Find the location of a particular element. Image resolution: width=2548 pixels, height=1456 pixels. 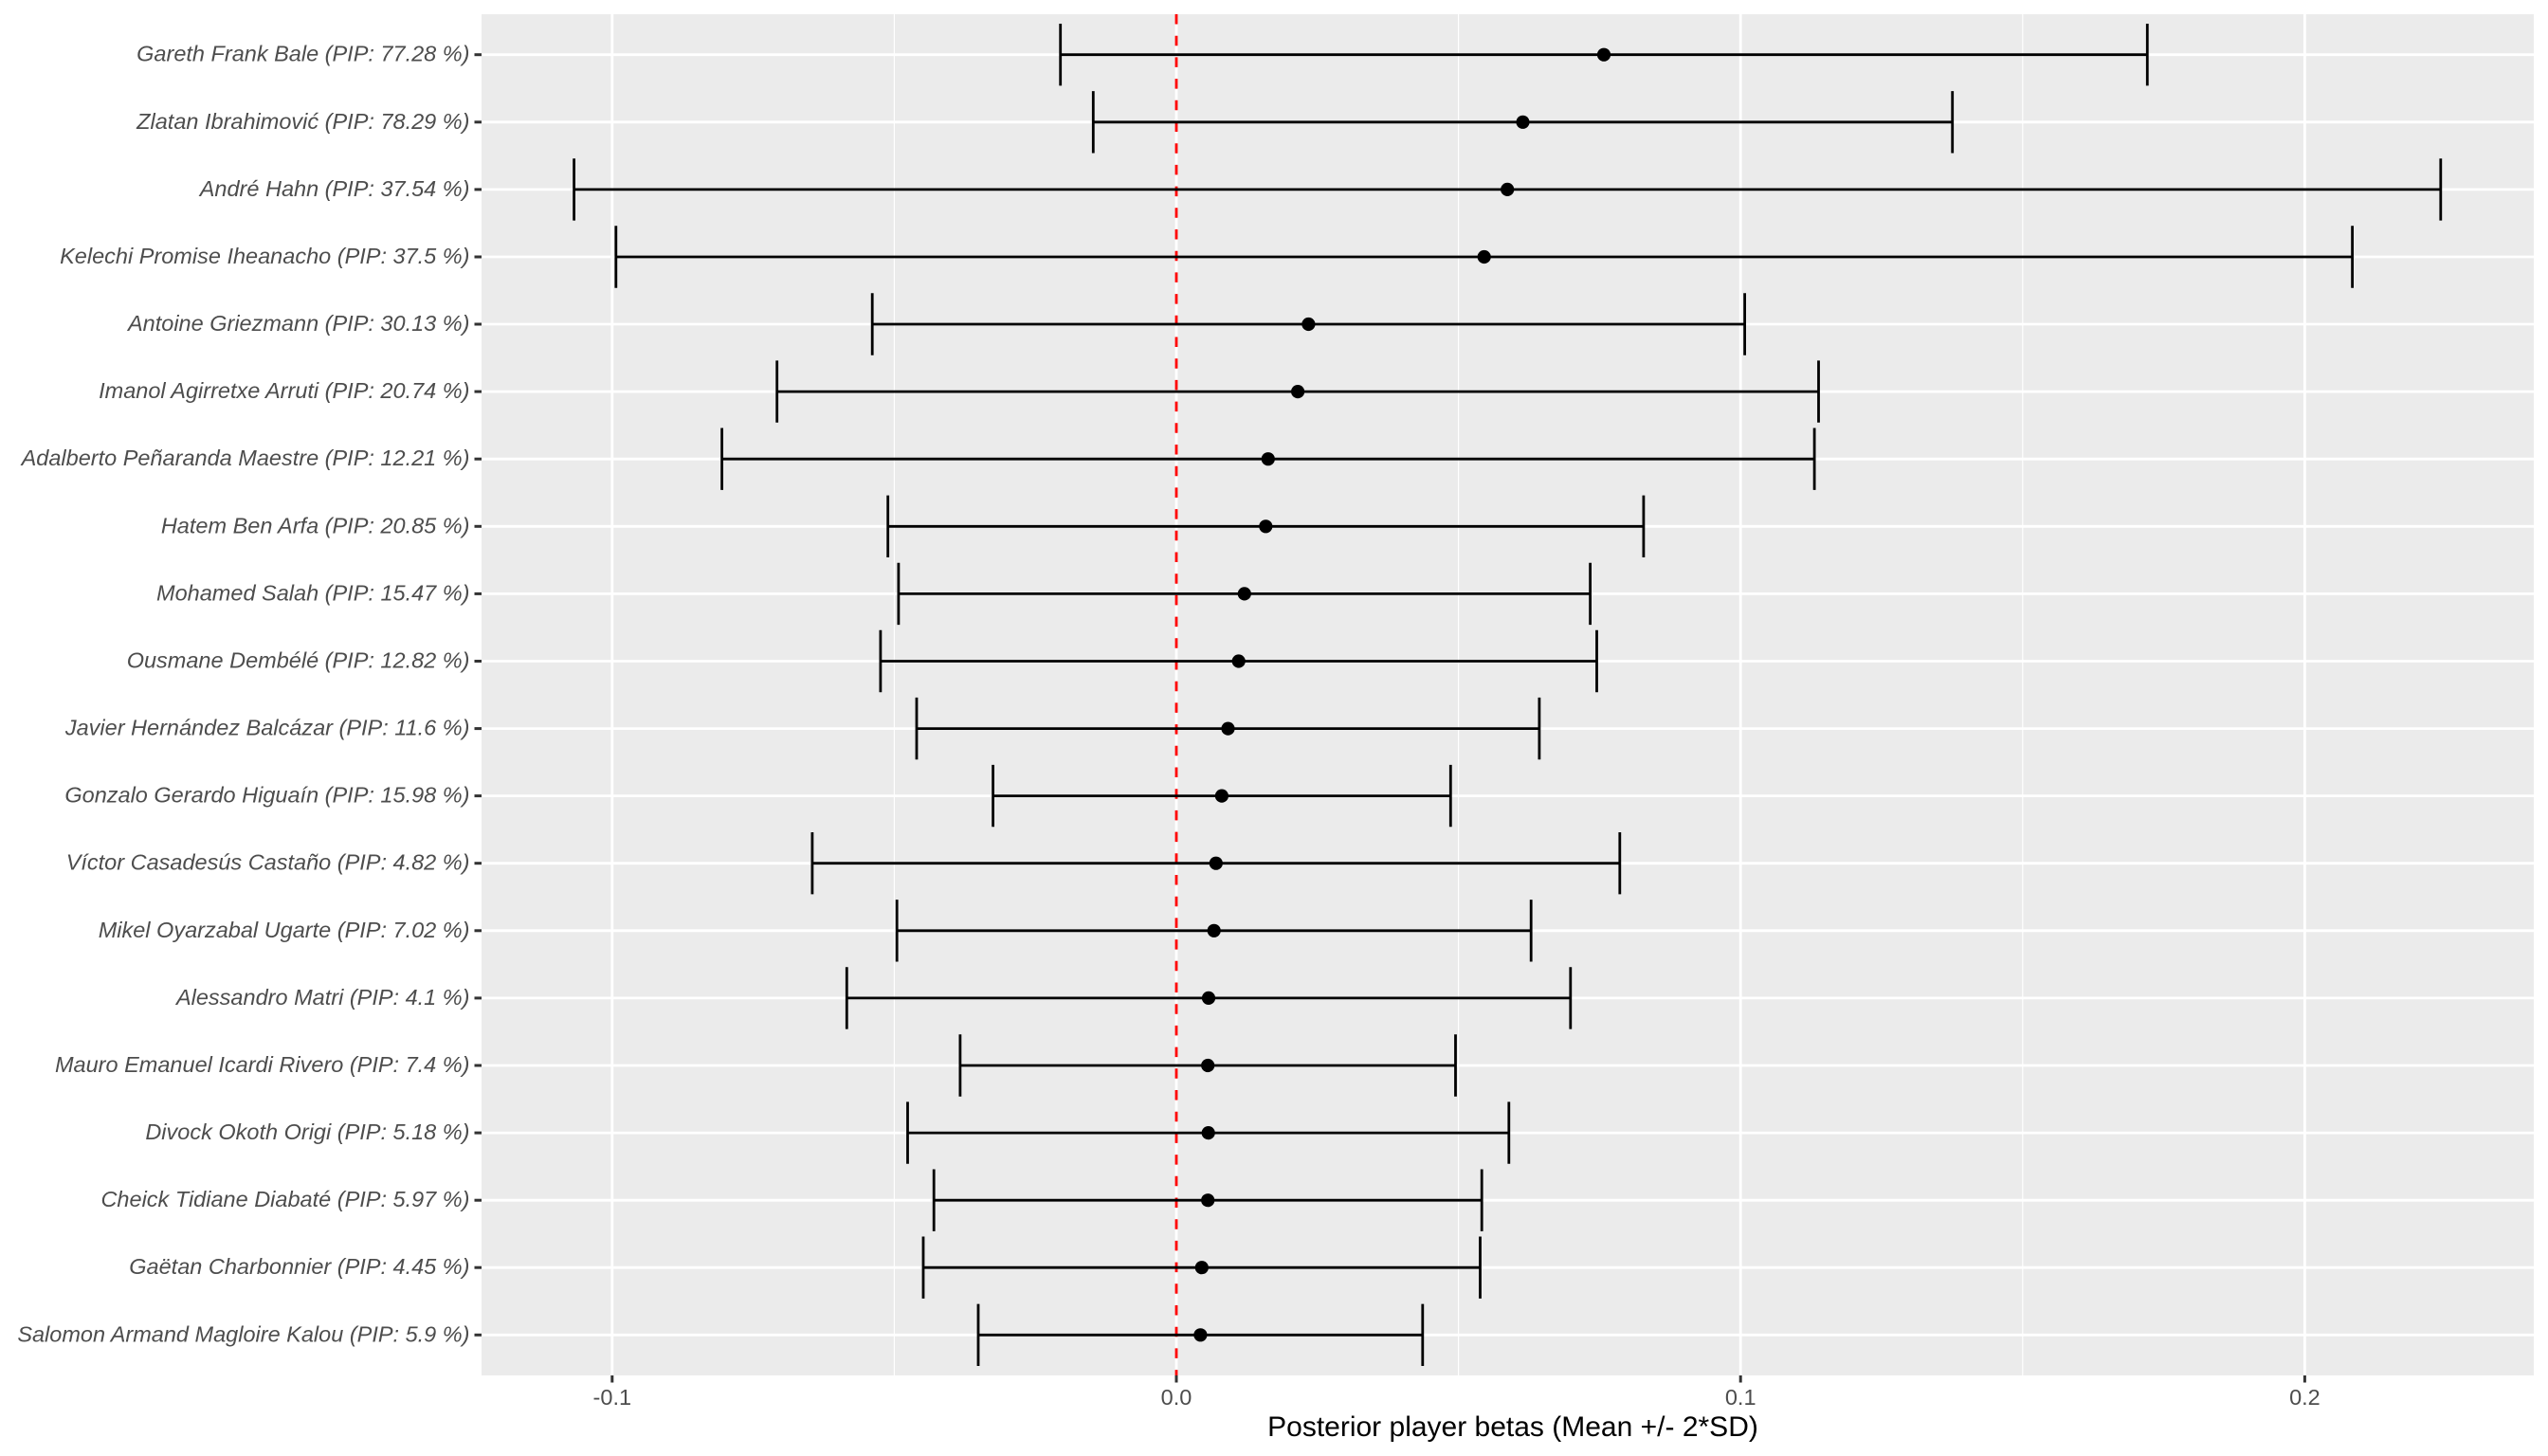

svg-text:Zlatan Ibrahimović (PIP: 78.29: Zlatan Ibrahimović (PIP: 78.29 %) is located at coordinates (302, 121).